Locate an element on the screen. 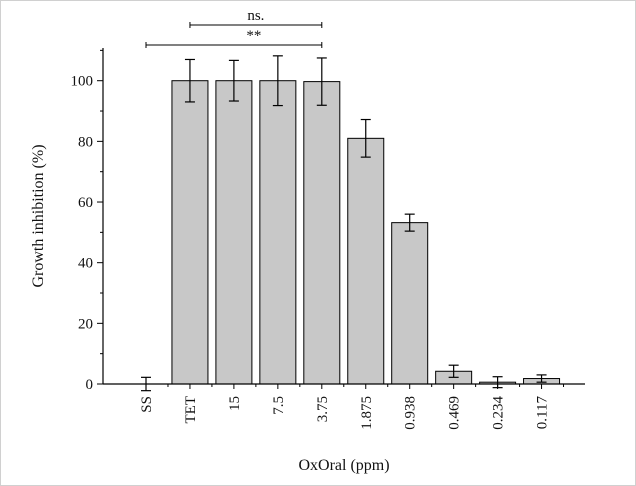  bar-TET is located at coordinates (190, 232).